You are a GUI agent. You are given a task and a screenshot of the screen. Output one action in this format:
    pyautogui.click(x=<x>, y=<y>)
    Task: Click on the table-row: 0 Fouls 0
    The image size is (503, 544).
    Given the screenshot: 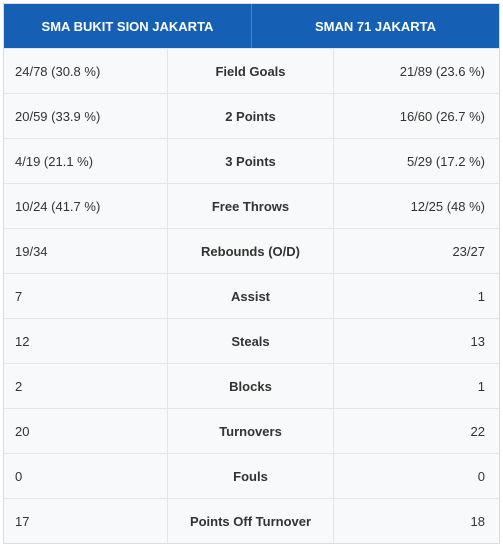 What is the action you would take?
    pyautogui.click(x=251, y=475)
    